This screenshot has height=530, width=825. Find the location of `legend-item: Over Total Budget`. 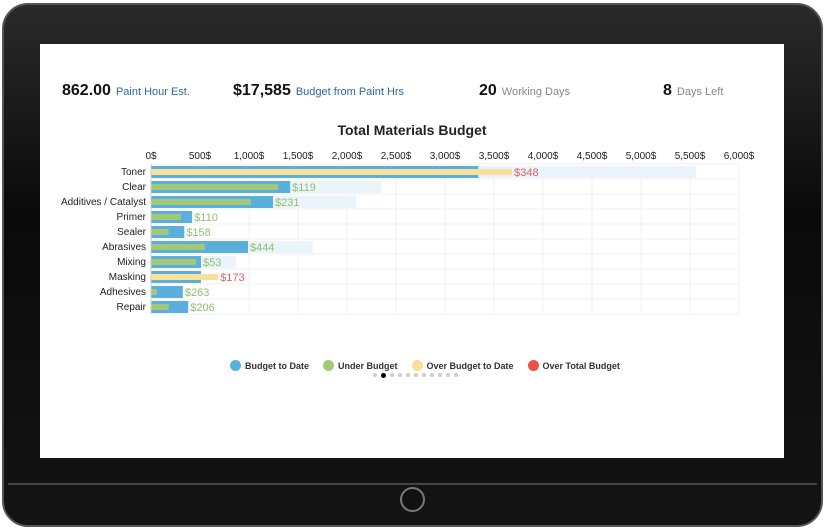

legend-item: Over Total Budget is located at coordinates (573, 365).